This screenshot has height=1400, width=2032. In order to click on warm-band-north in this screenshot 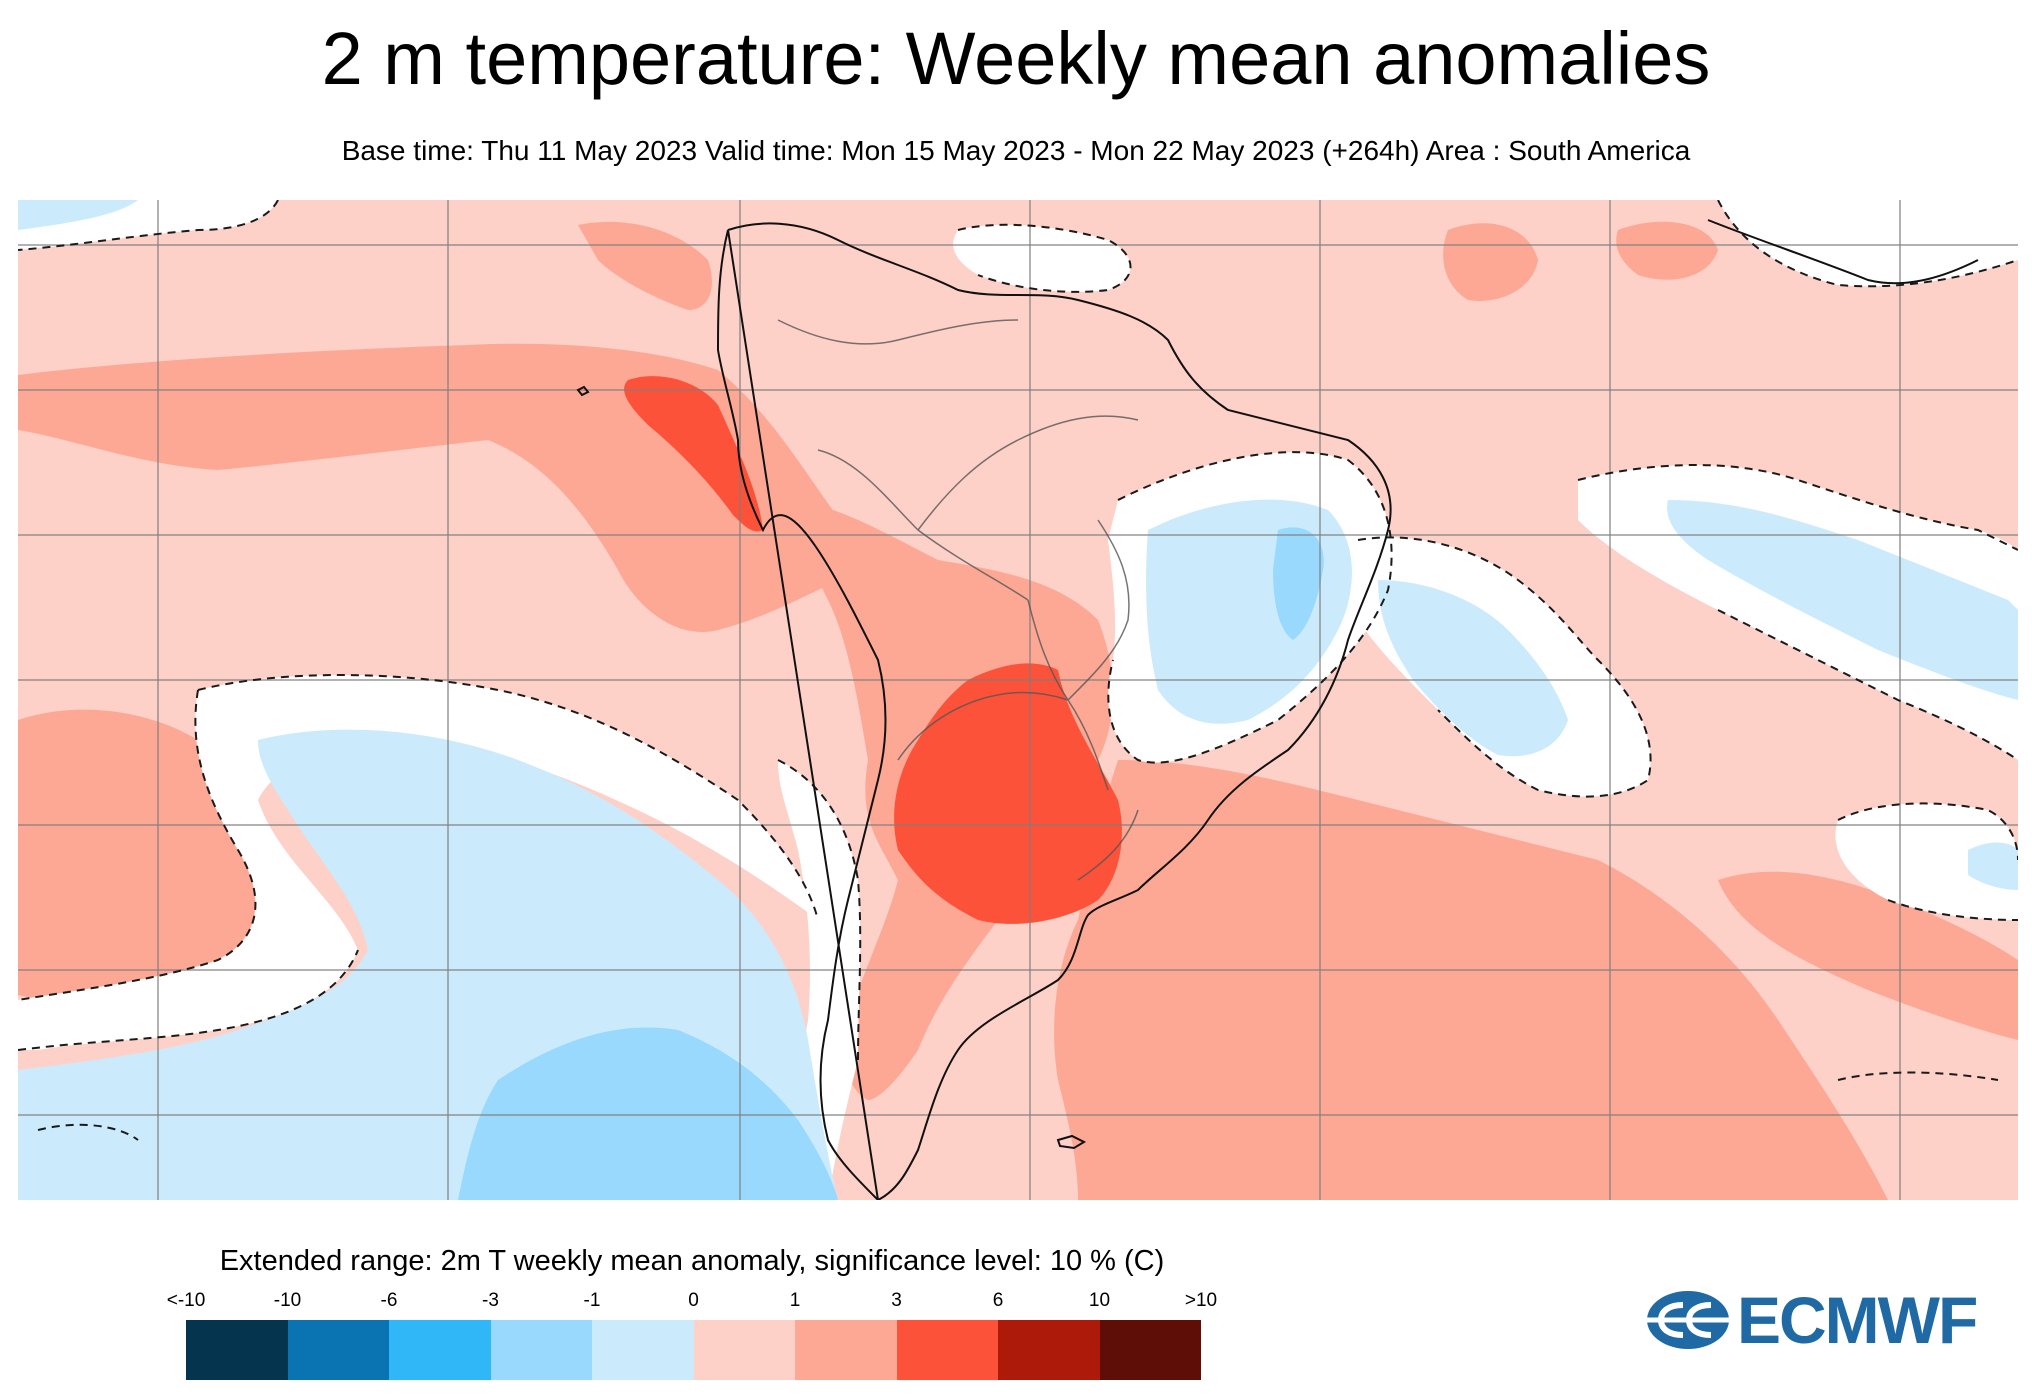, I will do `click(645, 265)`.